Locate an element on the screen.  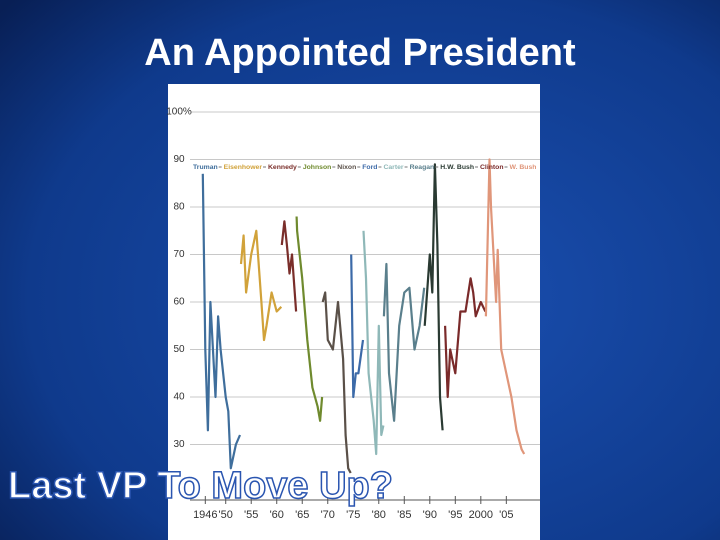
x-tick-label: '75 is located at coordinates (353, 515).